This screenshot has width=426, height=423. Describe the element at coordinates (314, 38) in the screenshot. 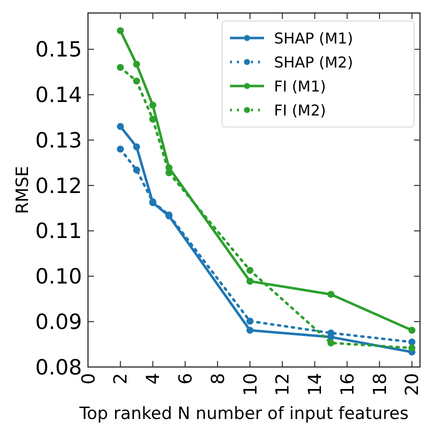

I see `legend-label: SHAP (M1)` at that location.